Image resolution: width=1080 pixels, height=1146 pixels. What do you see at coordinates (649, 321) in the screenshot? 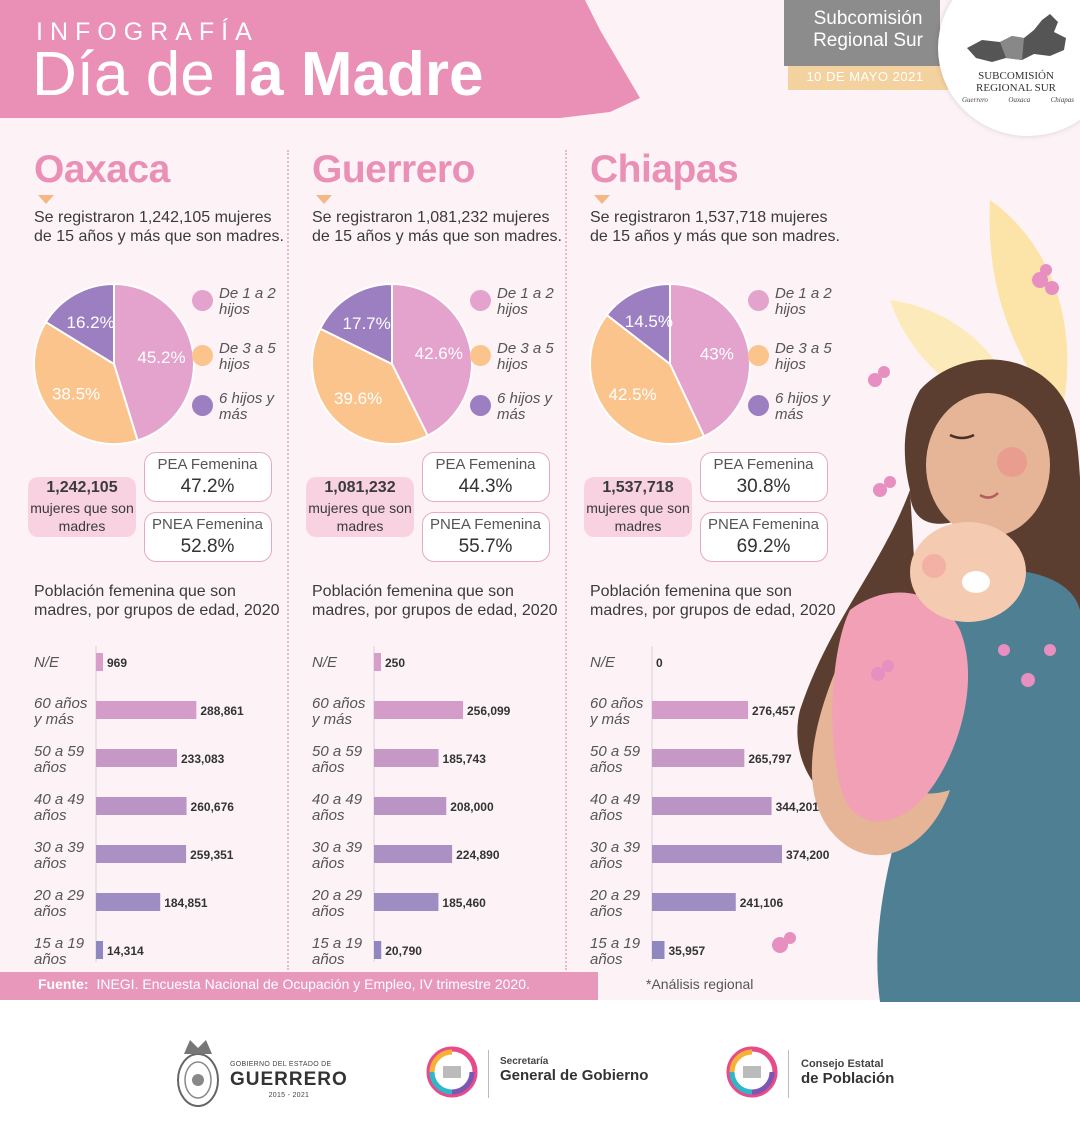
I see `pie-slice-label: 14.5%` at bounding box center [649, 321].